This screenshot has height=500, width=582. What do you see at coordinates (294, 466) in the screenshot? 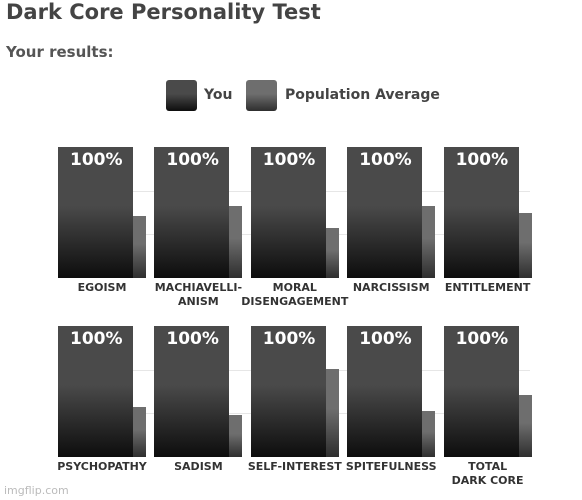
I see `x-tick-label: SELF-INTEREST` at bounding box center [294, 466].